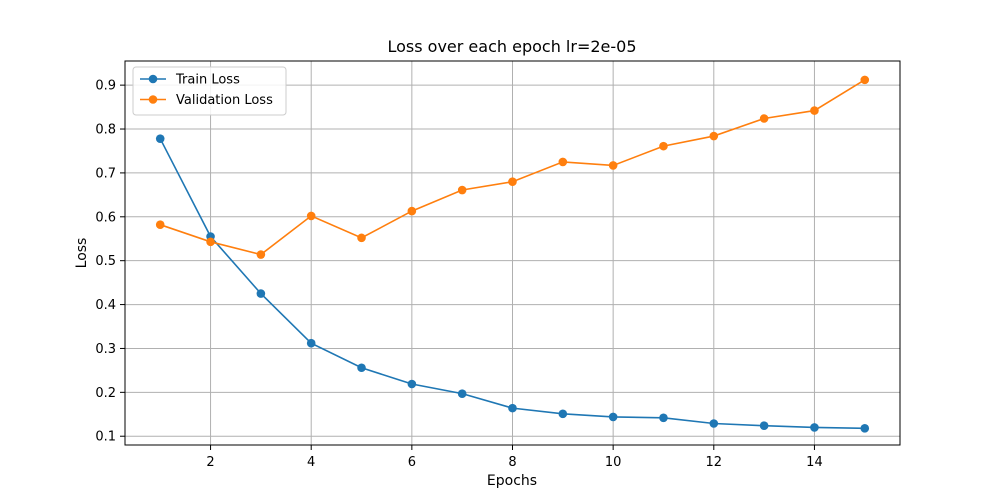 Image resolution: width=1000 pixels, height=500 pixels. I want to click on y-tick-label: 0.2, so click(105, 393).